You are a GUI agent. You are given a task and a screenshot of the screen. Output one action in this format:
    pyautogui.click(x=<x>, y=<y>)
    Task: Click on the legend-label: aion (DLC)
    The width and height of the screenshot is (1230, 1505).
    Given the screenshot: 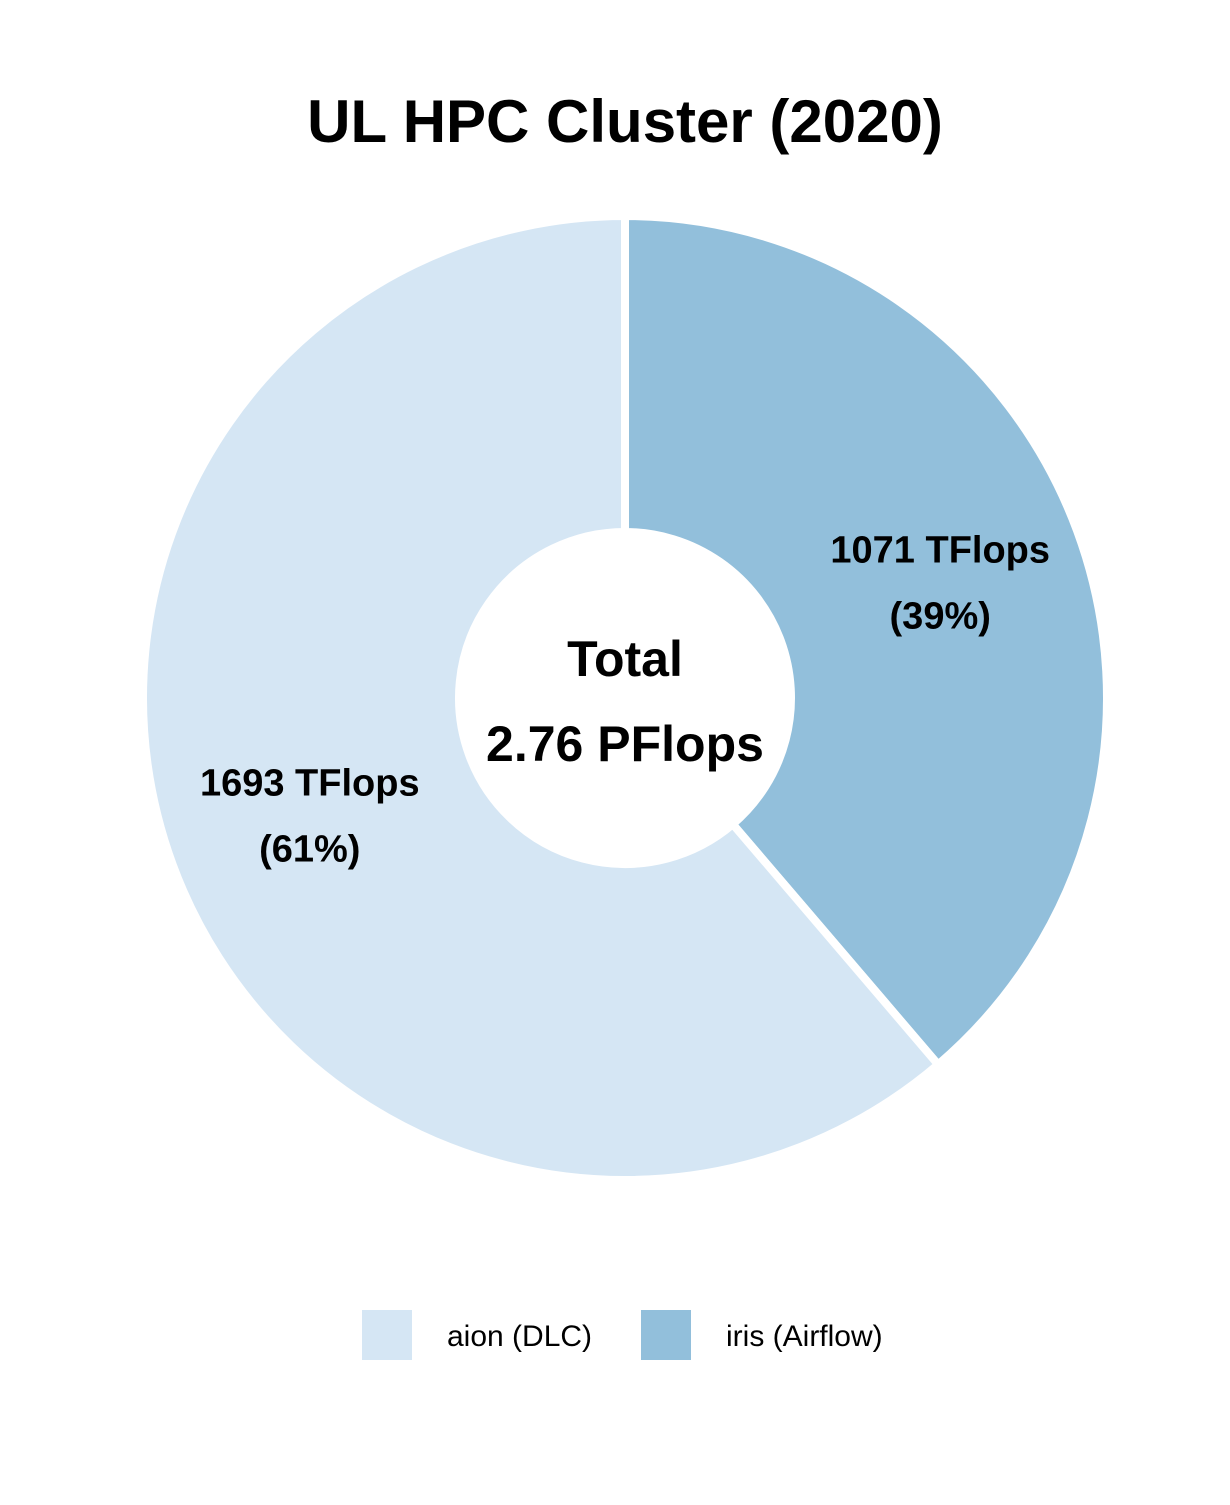 What is the action you would take?
    pyautogui.click(x=519, y=1336)
    